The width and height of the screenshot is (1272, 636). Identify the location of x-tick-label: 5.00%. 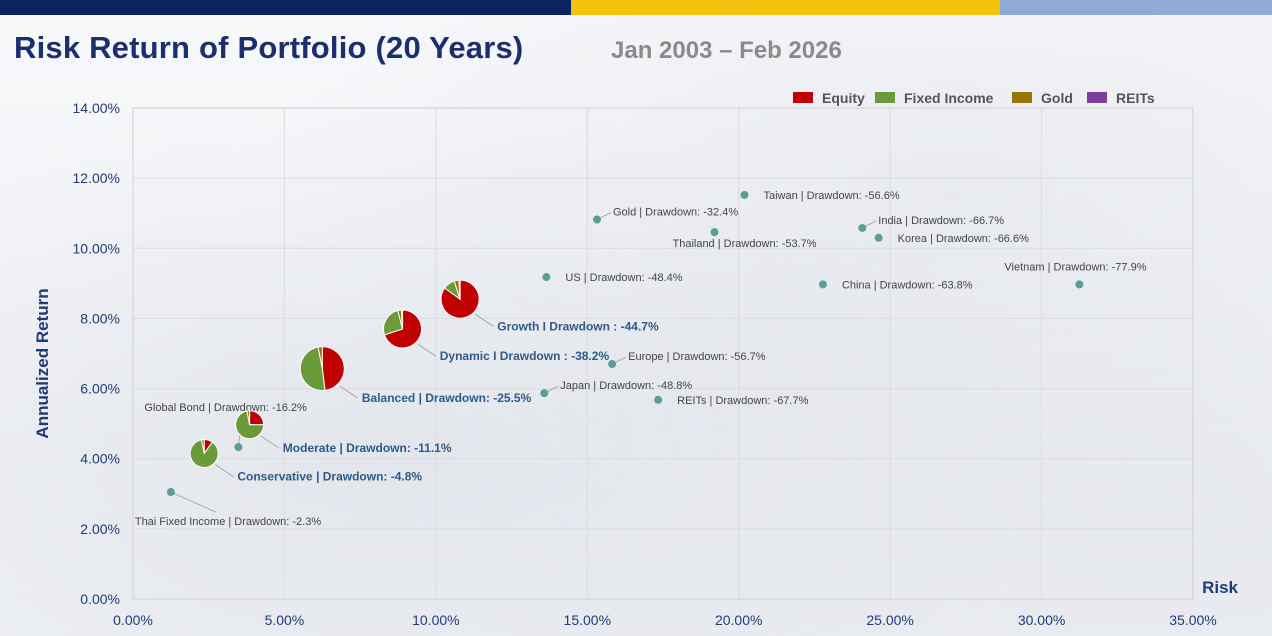
(285, 620).